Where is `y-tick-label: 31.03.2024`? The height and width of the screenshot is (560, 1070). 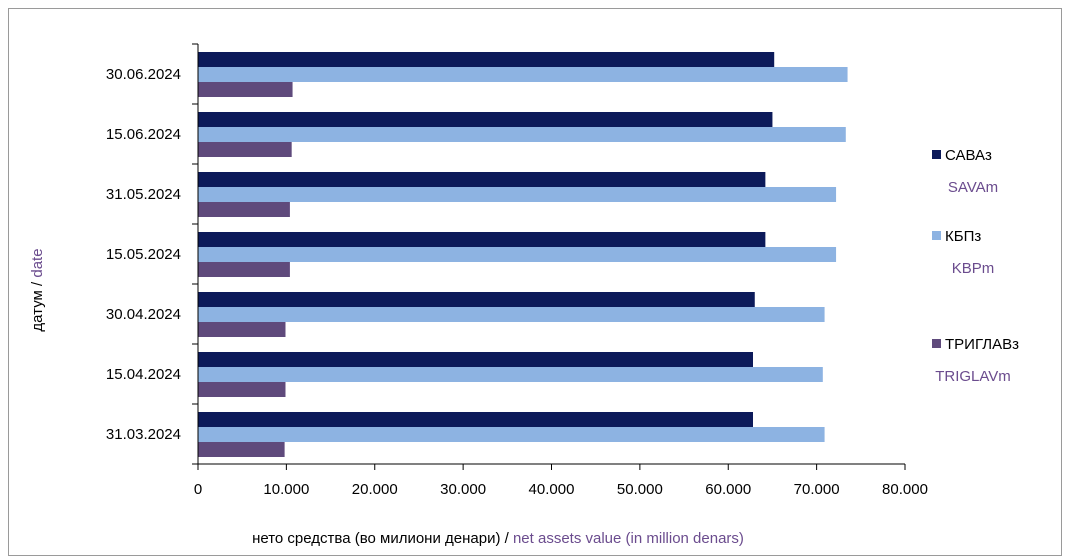
y-tick-label: 31.03.2024 is located at coordinates (143, 434).